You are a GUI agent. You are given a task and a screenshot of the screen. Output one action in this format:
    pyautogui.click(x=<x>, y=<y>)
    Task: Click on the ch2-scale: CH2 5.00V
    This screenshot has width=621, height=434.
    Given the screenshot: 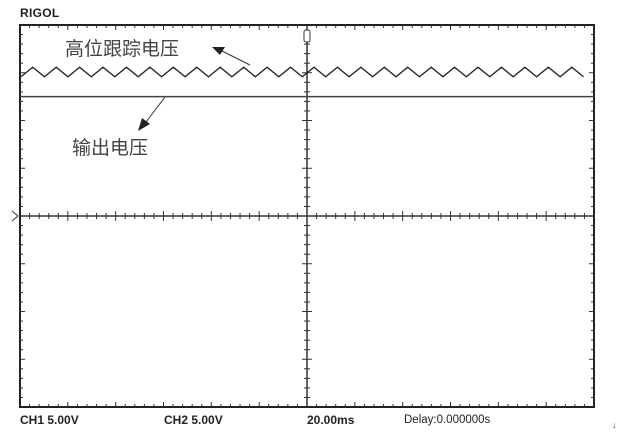 What is the action you would take?
    pyautogui.click(x=193, y=420)
    